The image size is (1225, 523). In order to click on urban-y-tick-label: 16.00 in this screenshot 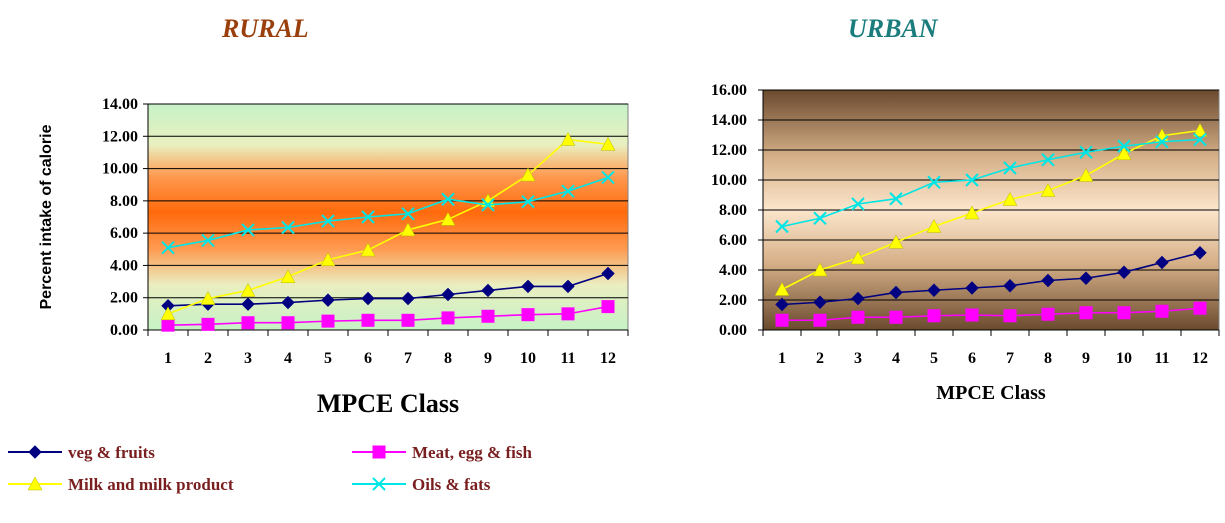, I will do `click(729, 90)`.